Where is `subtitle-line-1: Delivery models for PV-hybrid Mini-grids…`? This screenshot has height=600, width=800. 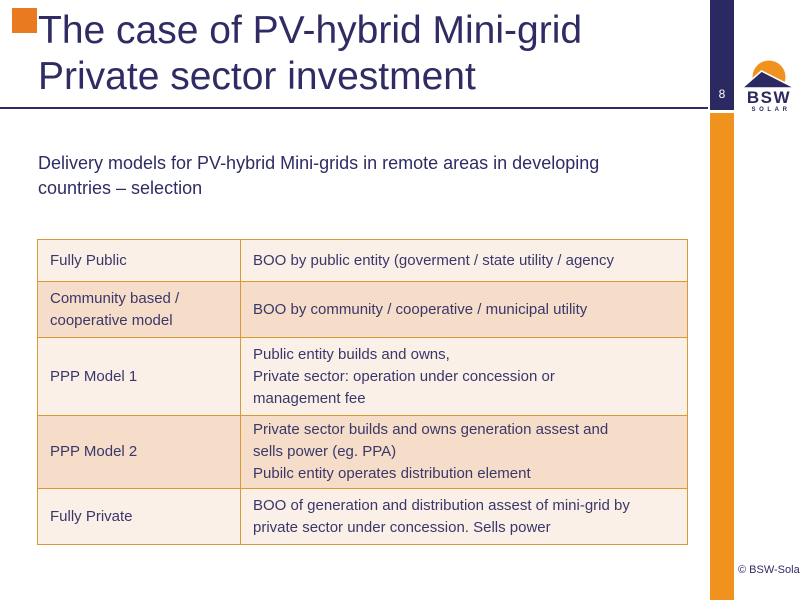 subtitle-line-1: Delivery models for PV-hybrid Mini-grids… is located at coordinates (319, 163).